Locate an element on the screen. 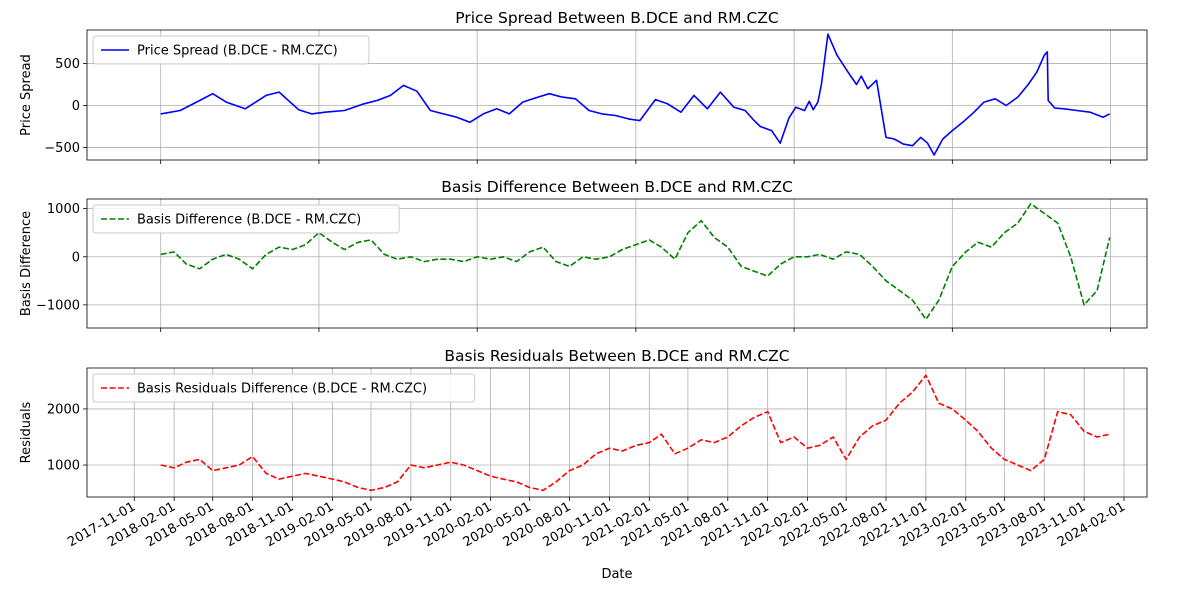  legend-label: Basis Difference (B.DCE - RM.CZC) is located at coordinates (249, 220).